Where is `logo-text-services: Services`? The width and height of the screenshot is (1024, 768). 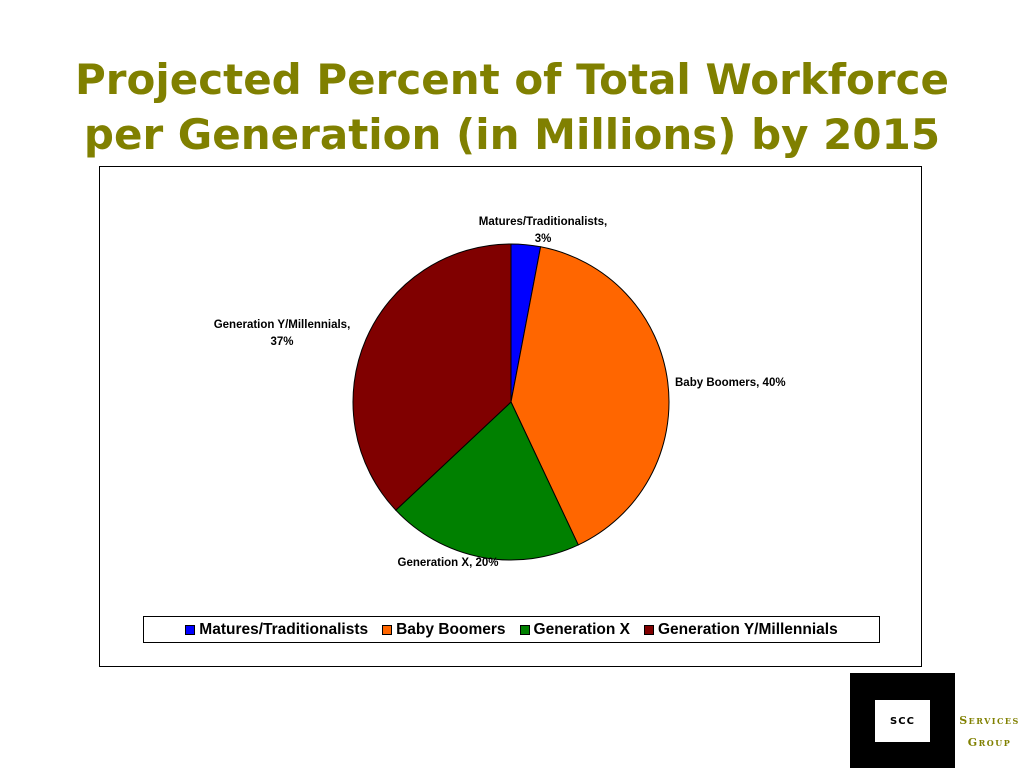
logo-text-services: Services is located at coordinates (989, 720).